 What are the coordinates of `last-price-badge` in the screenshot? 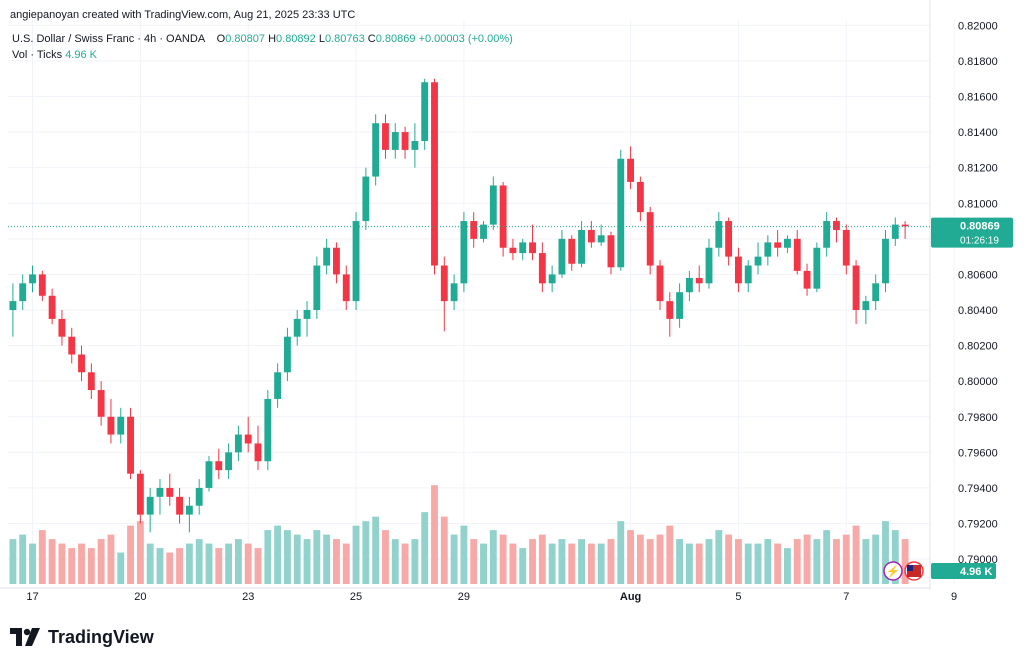 It's located at (972, 232).